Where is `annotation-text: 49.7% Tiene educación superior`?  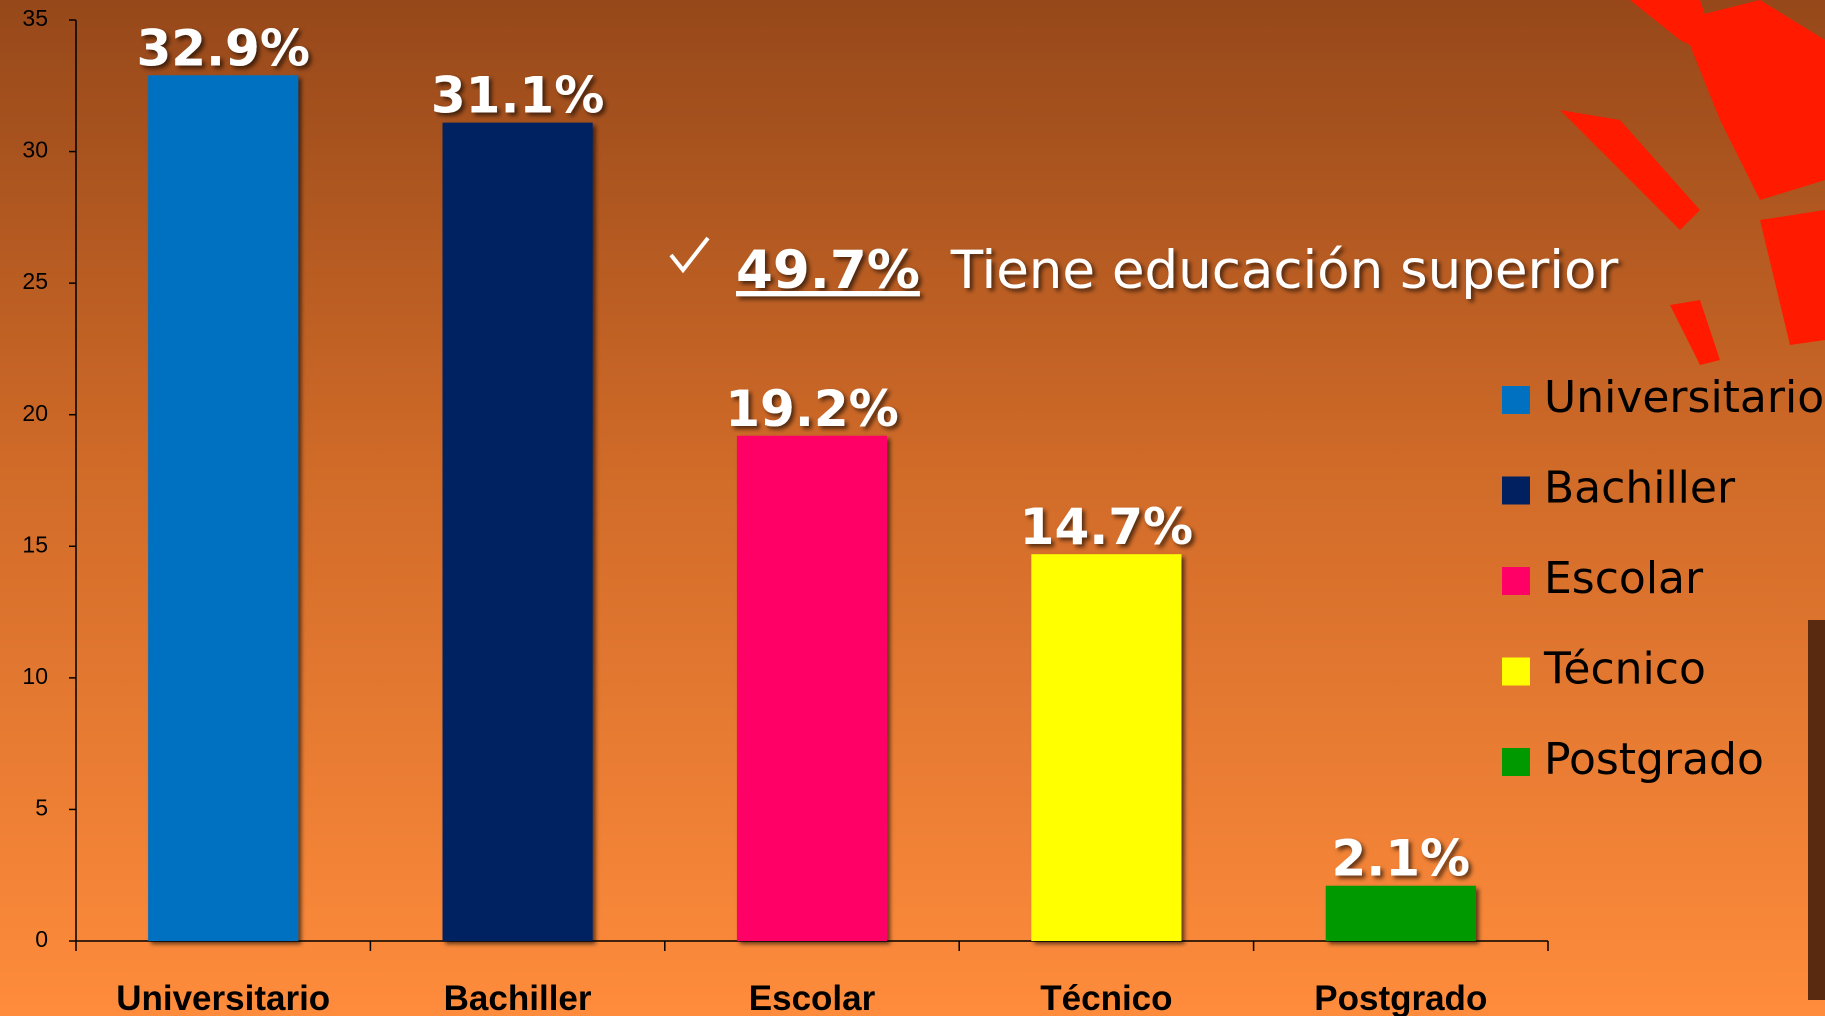
annotation-text: 49.7% Tiene educación superior is located at coordinates (1177, 270).